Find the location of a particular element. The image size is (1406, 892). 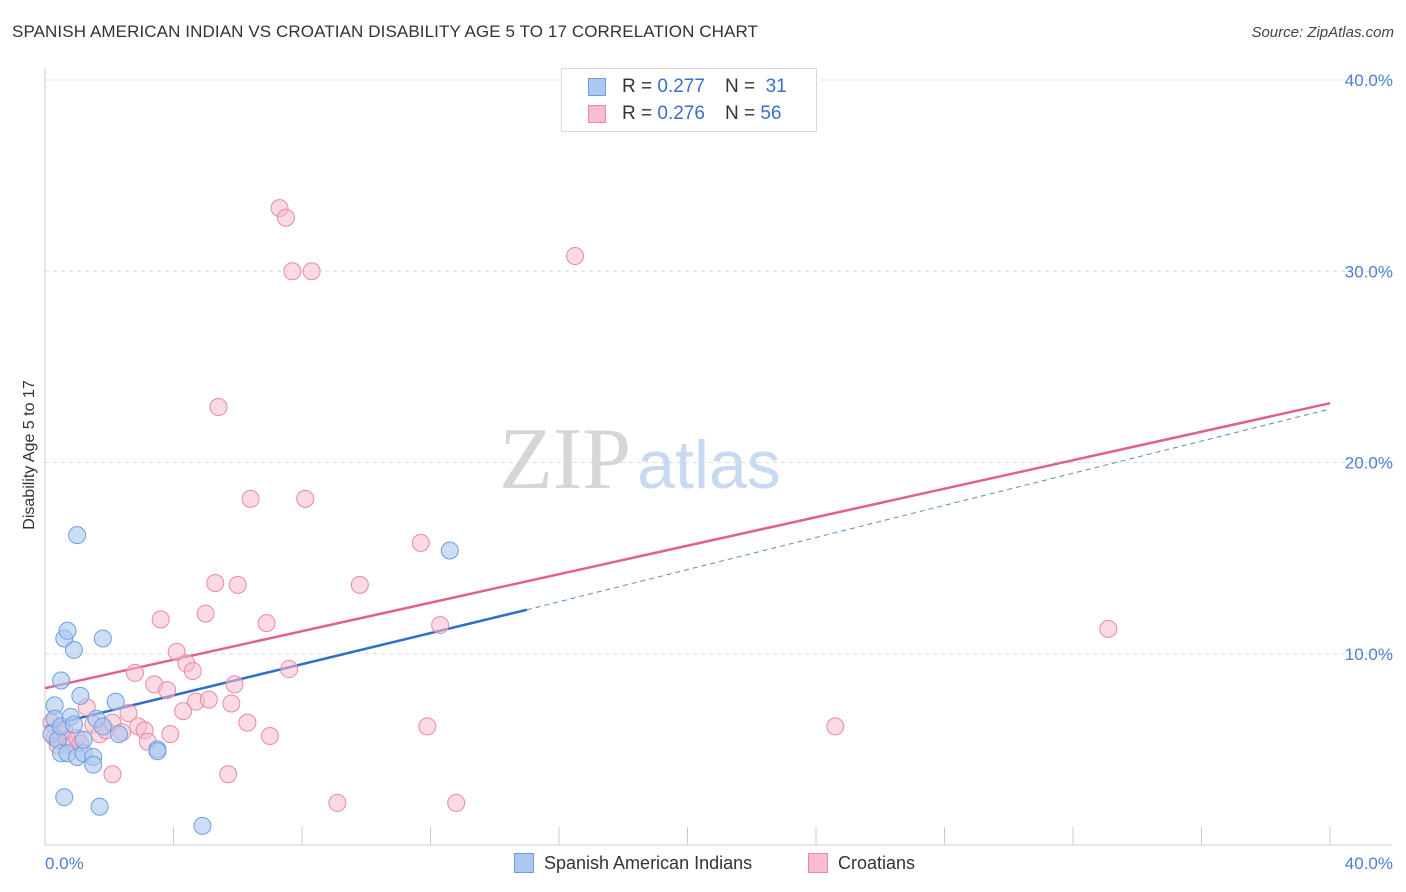

source-credit: Source: ZipAtlas.com is located at coordinates (1322, 32).